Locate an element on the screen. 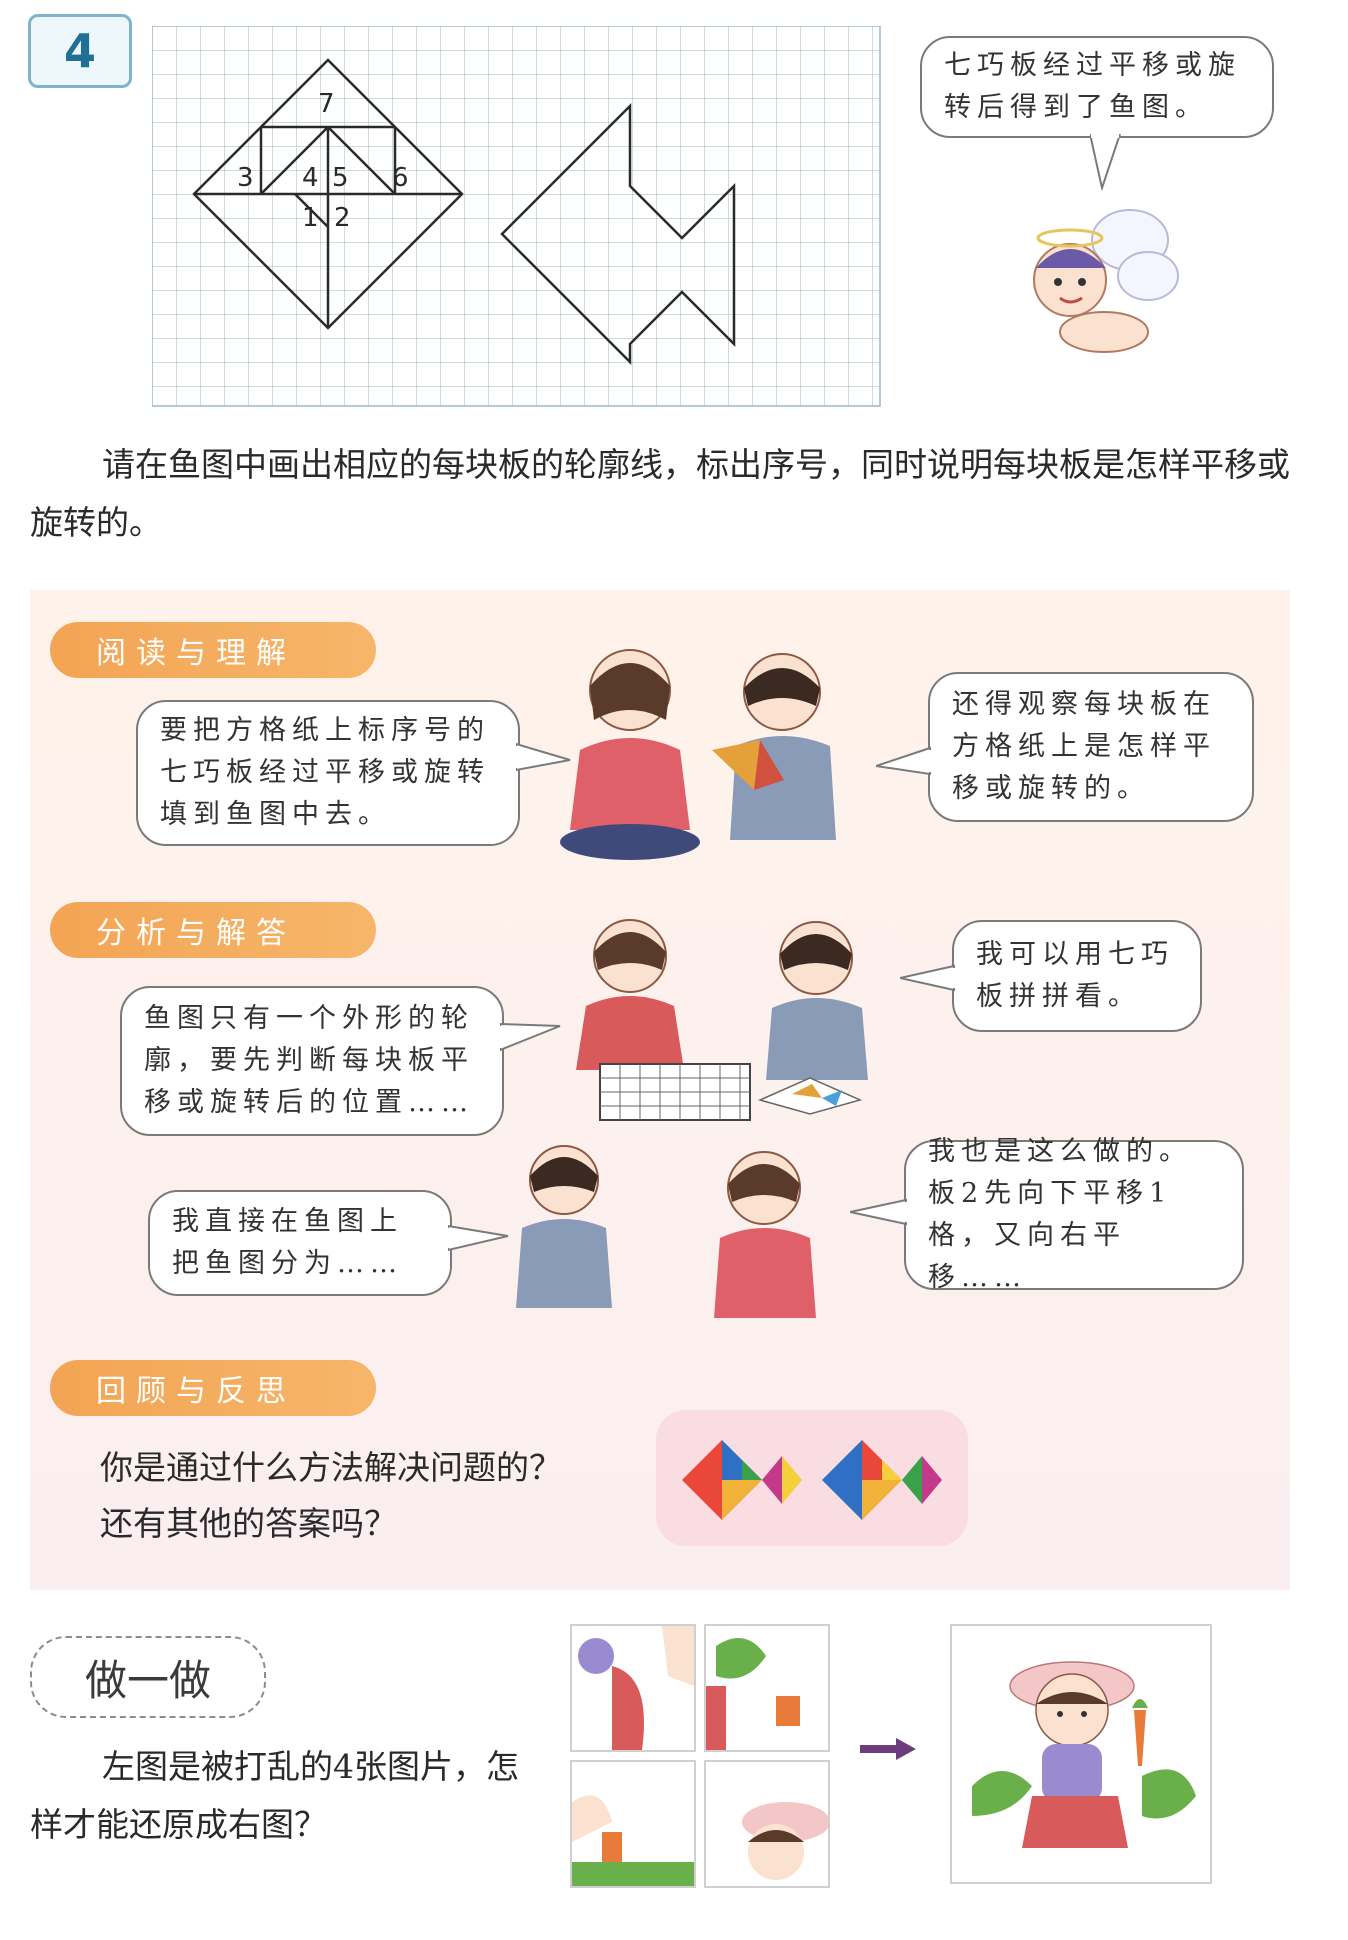  tangram-square is located at coordinates (328, 194).